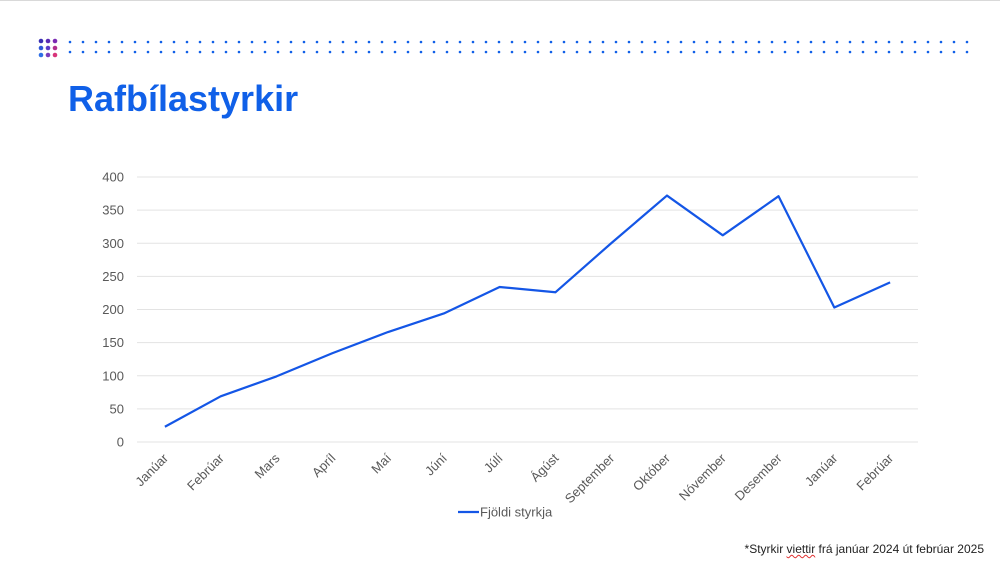 The width and height of the screenshot is (1000, 565). What do you see at coordinates (113, 243) in the screenshot?
I see `y-tick-label: 300` at bounding box center [113, 243].